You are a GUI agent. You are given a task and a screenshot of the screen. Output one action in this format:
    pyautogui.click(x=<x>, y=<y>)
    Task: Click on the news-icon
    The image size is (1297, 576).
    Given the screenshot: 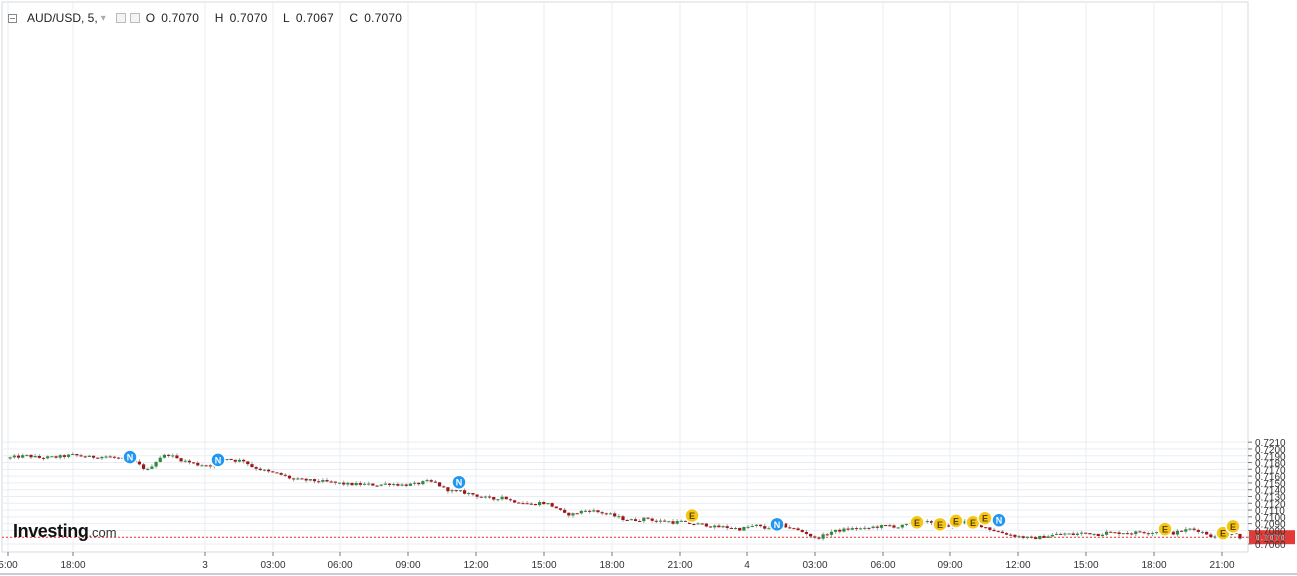 What is the action you would take?
    pyautogui.click(x=777, y=524)
    